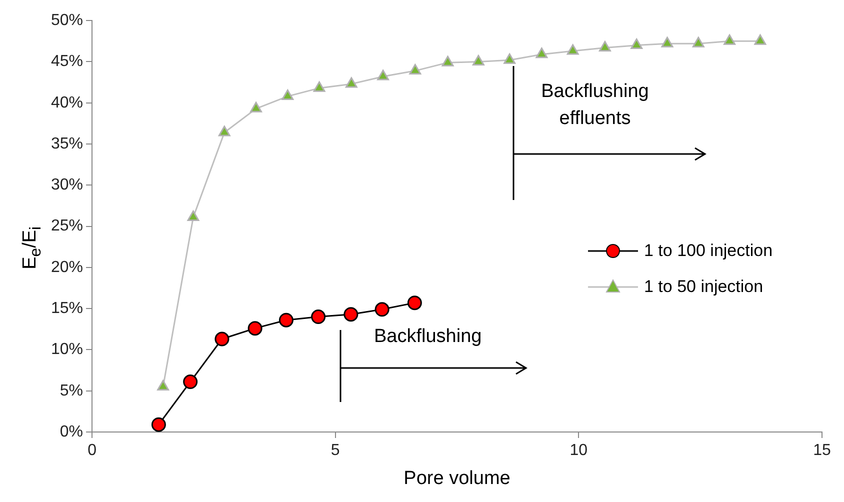  I want to click on y-tick-label: 45%, so click(67, 61).